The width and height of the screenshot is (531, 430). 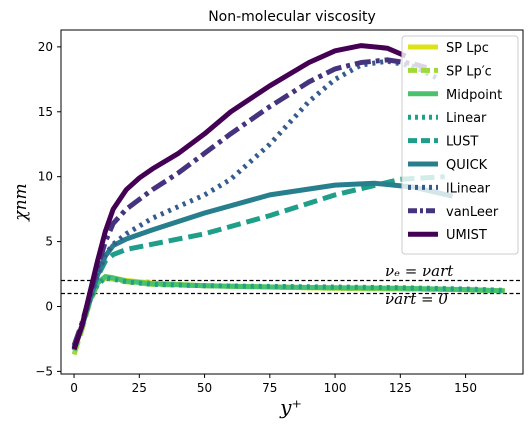 What do you see at coordinates (469, 71) in the screenshot?
I see `legend-label-1: SP Lp′c` at bounding box center [469, 71].